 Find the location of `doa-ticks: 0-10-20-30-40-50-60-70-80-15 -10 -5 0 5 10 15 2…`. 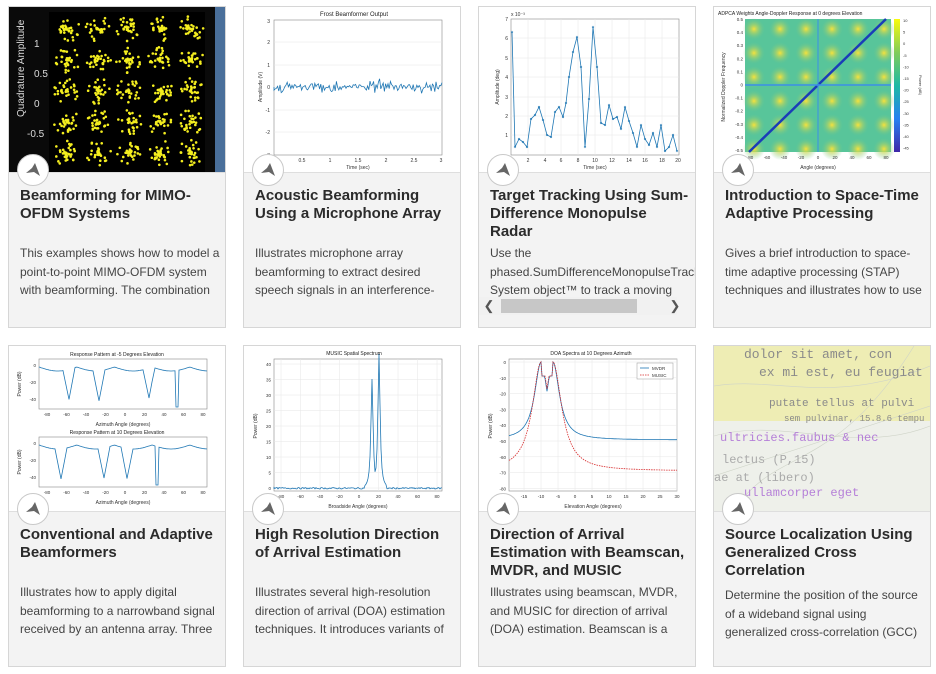

doa-ticks: 0-10-20-30-40-50-60-70-80-15 -10 -5 0 5 10 15 2… is located at coordinates (589, 429).